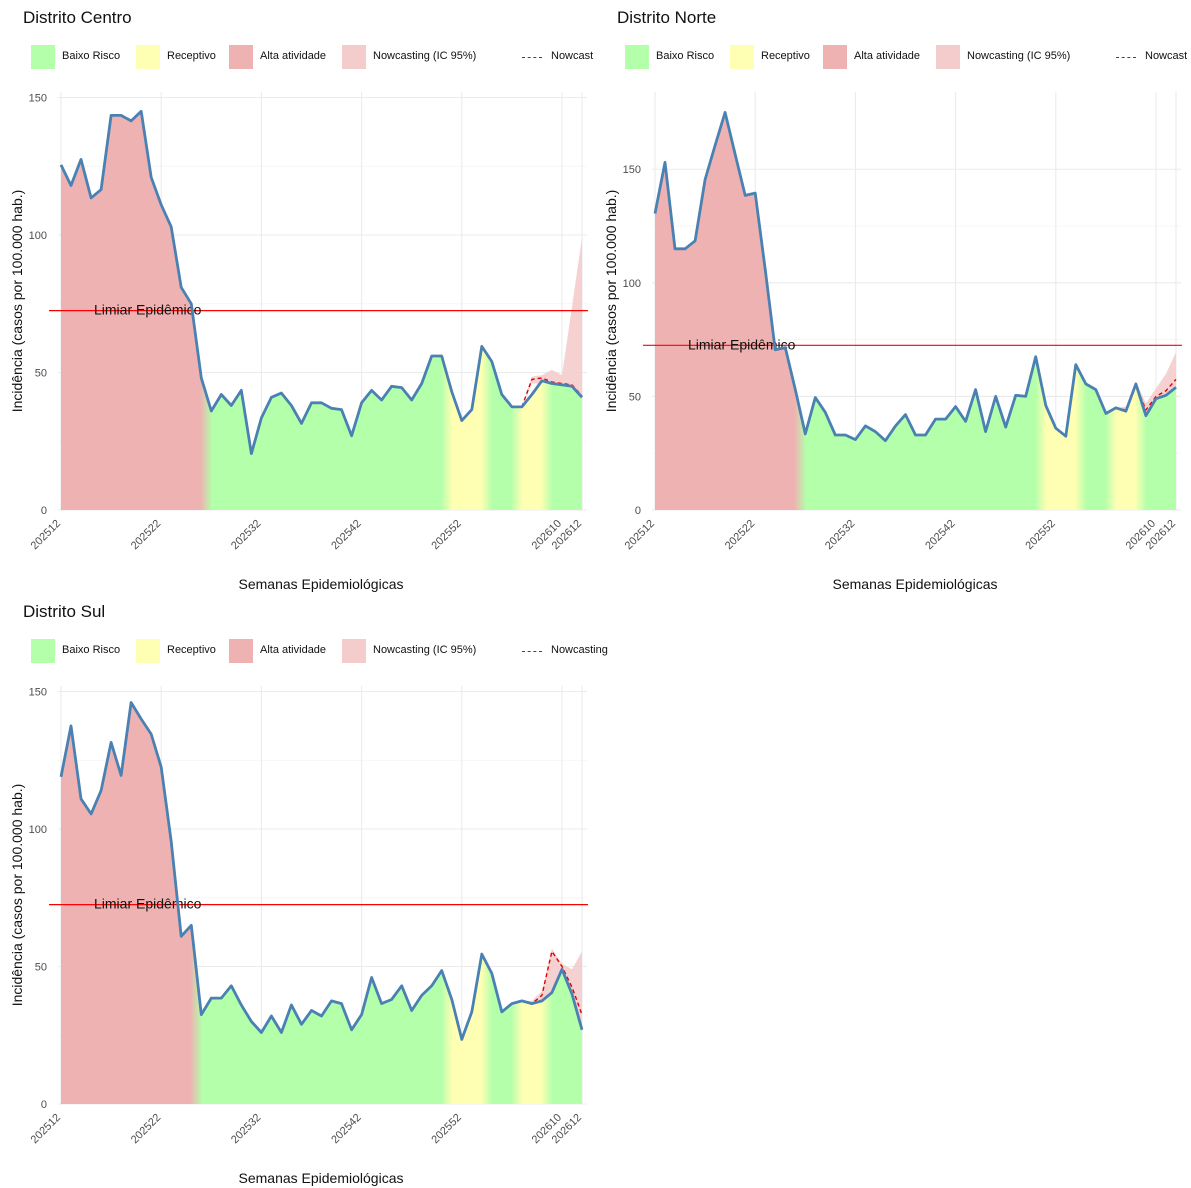  I want to click on chart-title: Distrito Centro, so click(77, 17).